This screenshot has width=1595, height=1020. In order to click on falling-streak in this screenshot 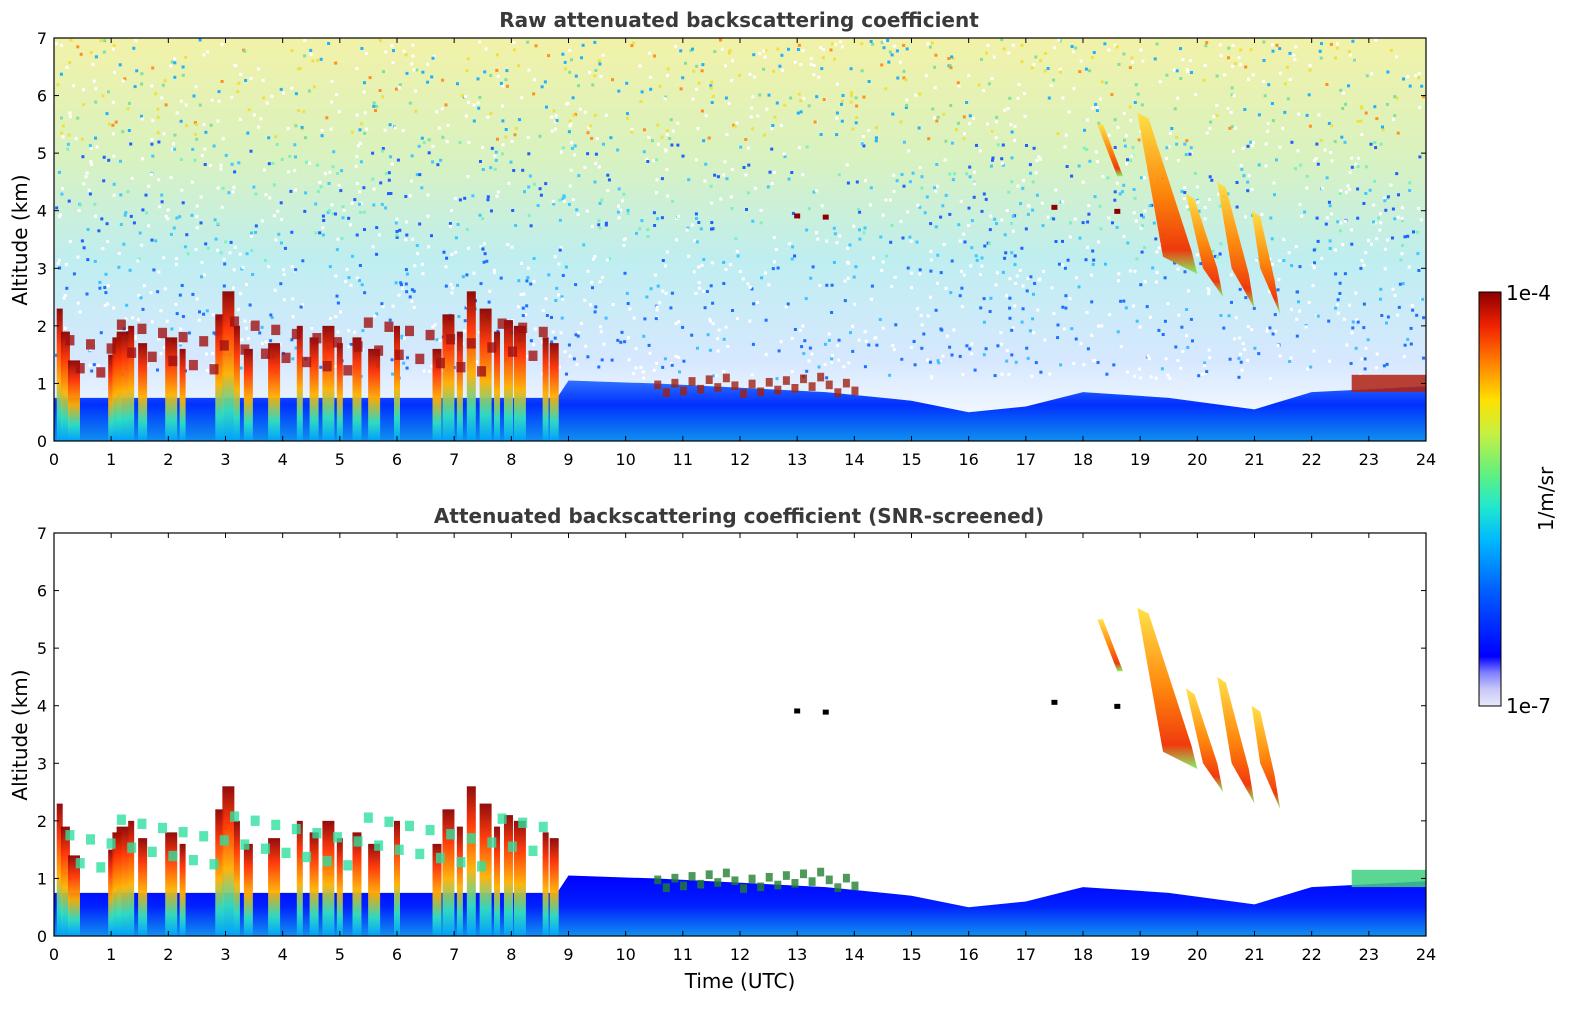, I will do `click(1266, 262)`.